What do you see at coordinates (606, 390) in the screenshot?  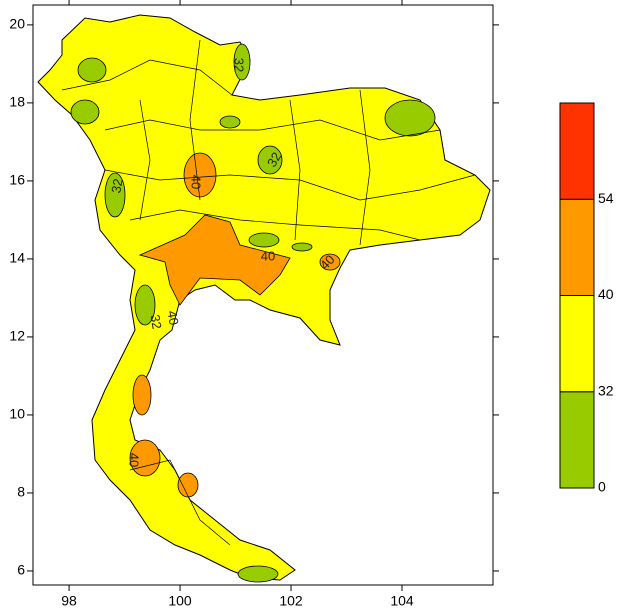 I see `colorbar-label: 32` at bounding box center [606, 390].